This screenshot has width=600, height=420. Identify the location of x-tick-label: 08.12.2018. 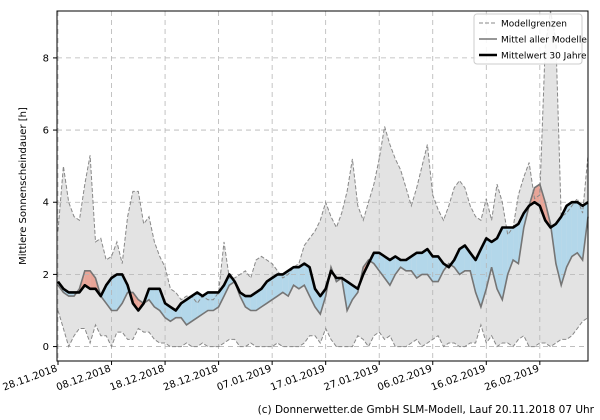
(84, 378).